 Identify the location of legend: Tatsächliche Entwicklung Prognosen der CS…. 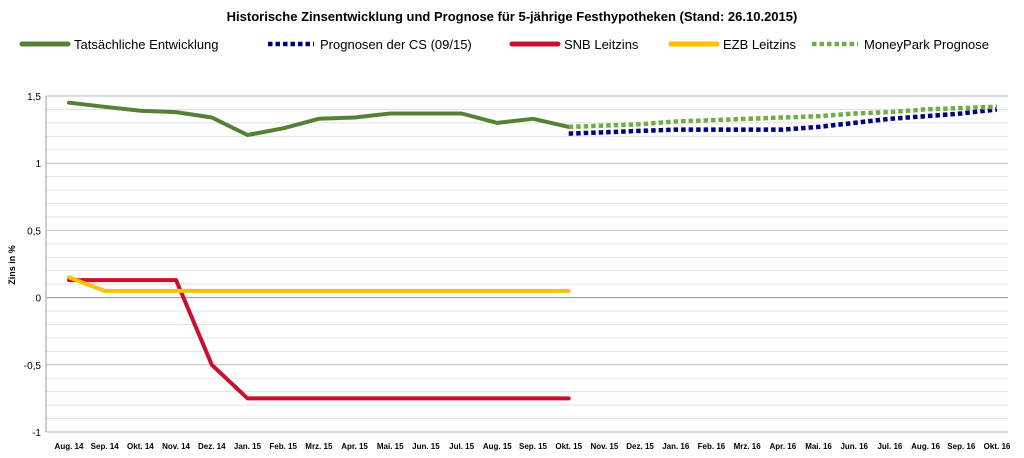
(504, 44).